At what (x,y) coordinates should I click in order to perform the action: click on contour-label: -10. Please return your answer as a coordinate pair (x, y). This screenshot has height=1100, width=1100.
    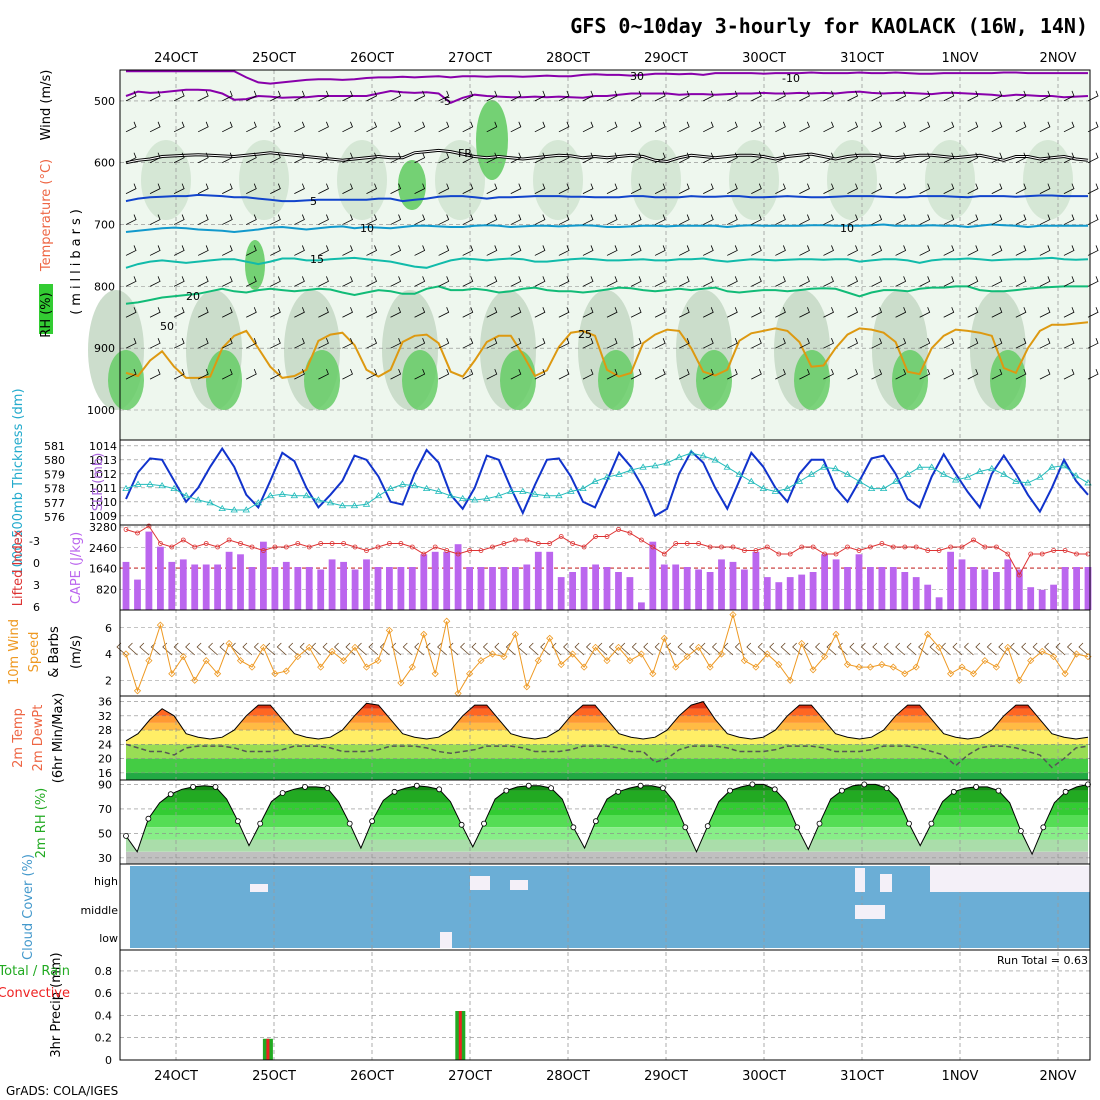
    Looking at the image, I should click on (791, 78).